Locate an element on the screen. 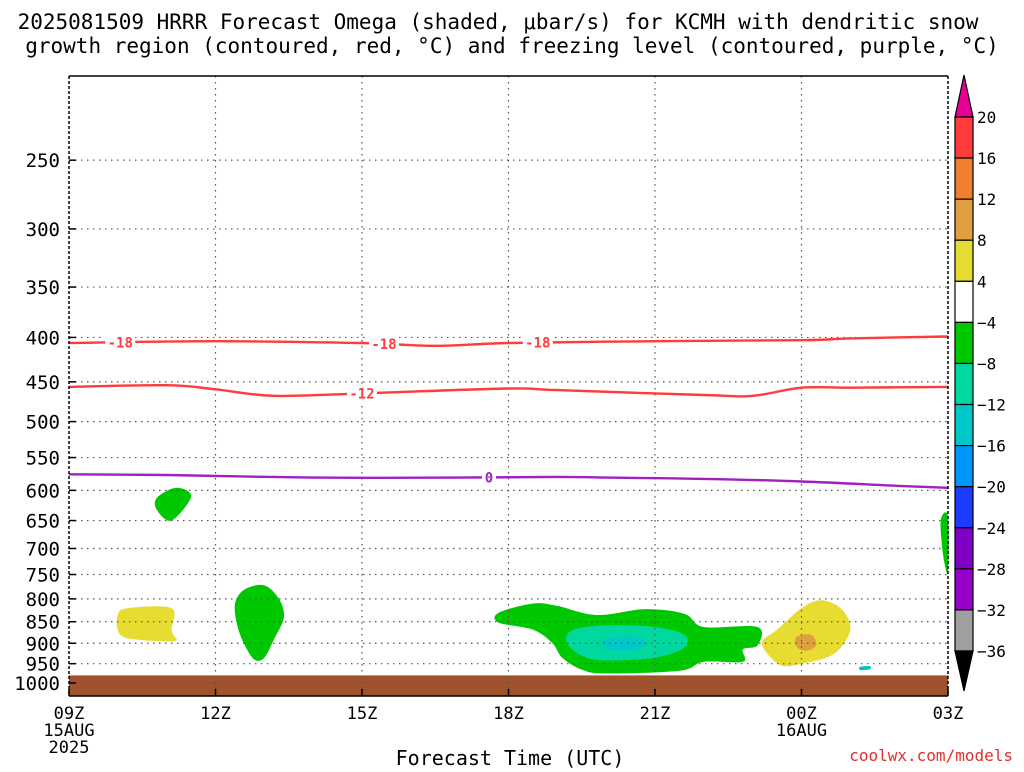 This screenshot has width=1024, height=772. colorbar-tick-label: 12 is located at coordinates (986, 199).